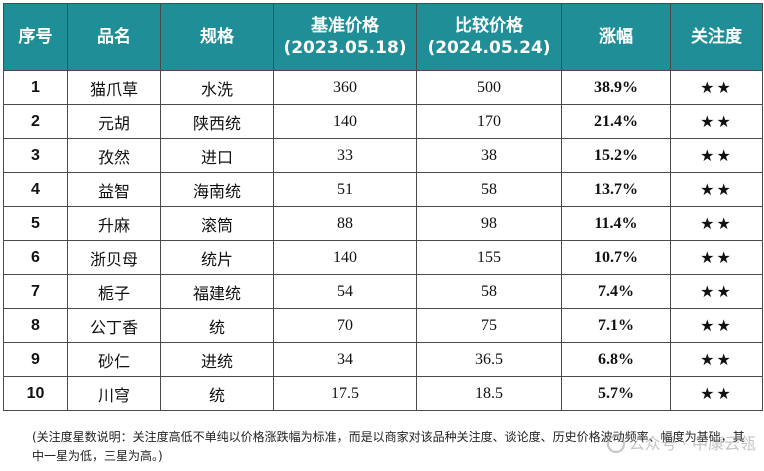 The width and height of the screenshot is (764, 471). I want to click on cell-name: 浙贝母, so click(114, 257).